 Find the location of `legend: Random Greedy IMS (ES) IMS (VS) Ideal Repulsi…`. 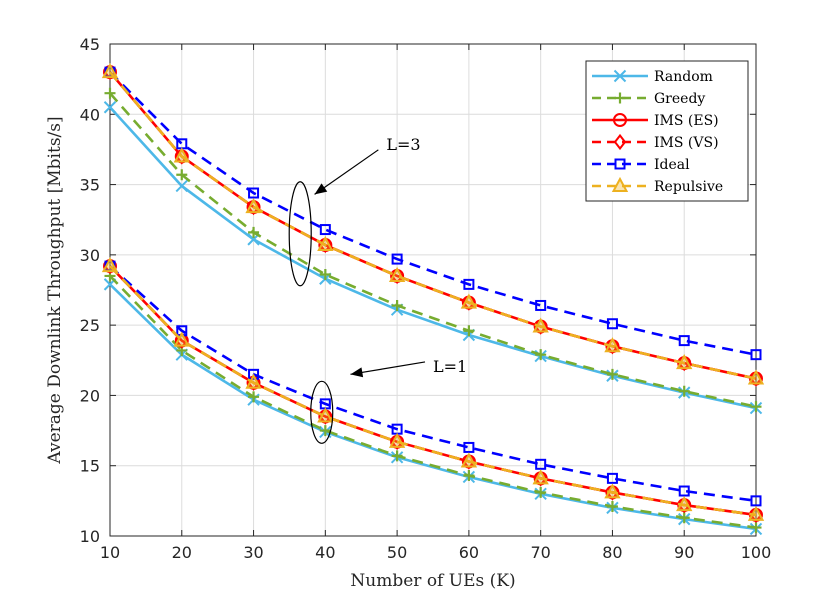

legend: Random Greedy IMS (ES) IMS (VS) Ideal Repulsi… is located at coordinates (667, 131).